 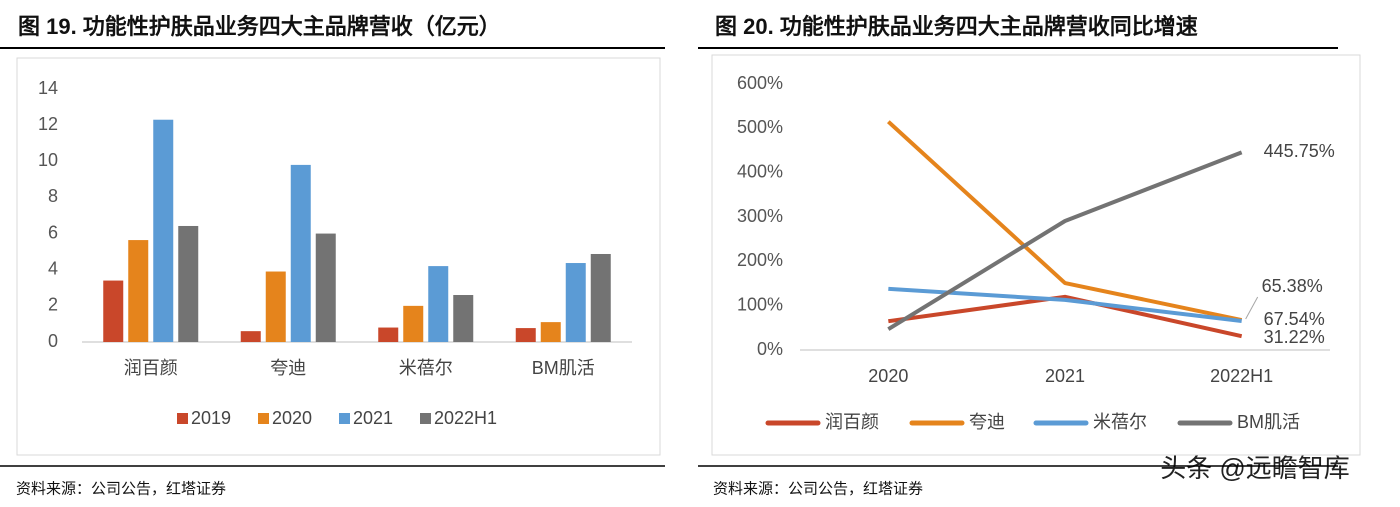 What do you see at coordinates (760, 216) in the screenshot?
I see `y-tick-label: 300%` at bounding box center [760, 216].